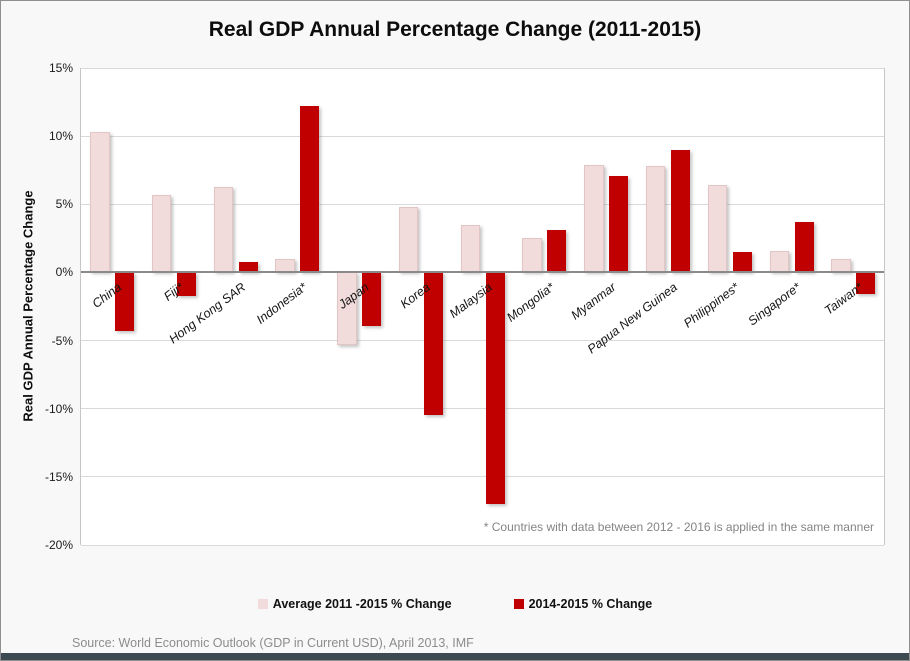  I want to click on y-axis-tick-label: 15%, so click(60, 68).